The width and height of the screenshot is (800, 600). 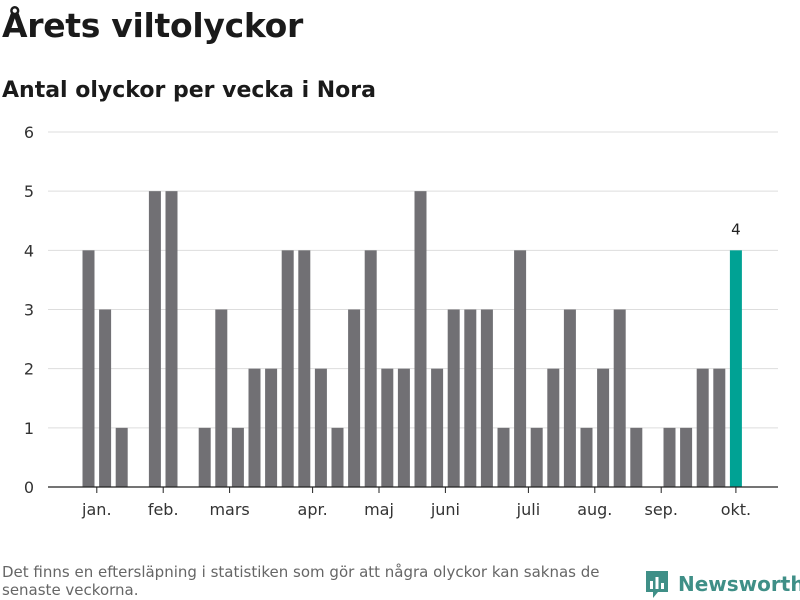 I want to click on y-tick-label: 5, so click(x=29, y=191).